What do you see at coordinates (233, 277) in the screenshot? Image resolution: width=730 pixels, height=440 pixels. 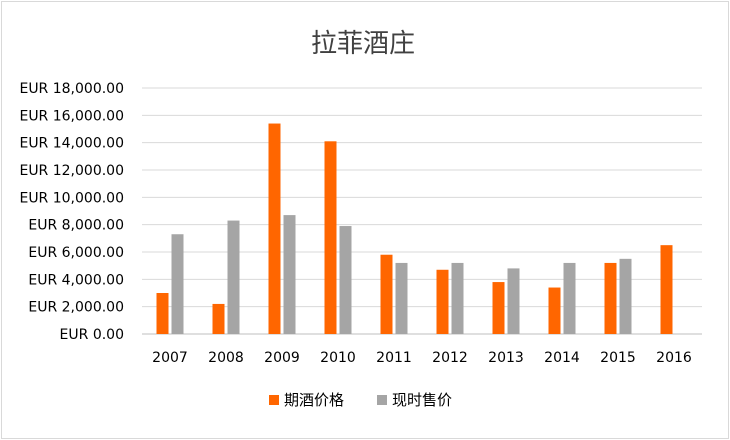 I see `bar-current-2008` at bounding box center [233, 277].